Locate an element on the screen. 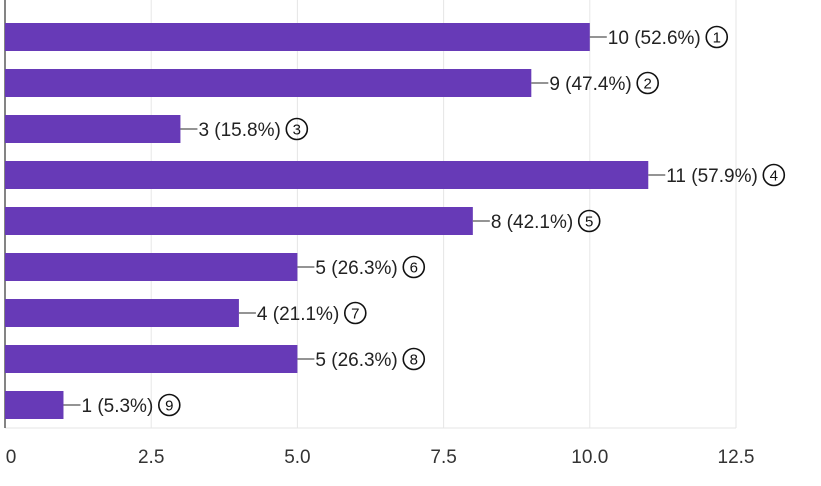 This screenshot has width=821, height=486. category-marker: 4 is located at coordinates (774, 176).